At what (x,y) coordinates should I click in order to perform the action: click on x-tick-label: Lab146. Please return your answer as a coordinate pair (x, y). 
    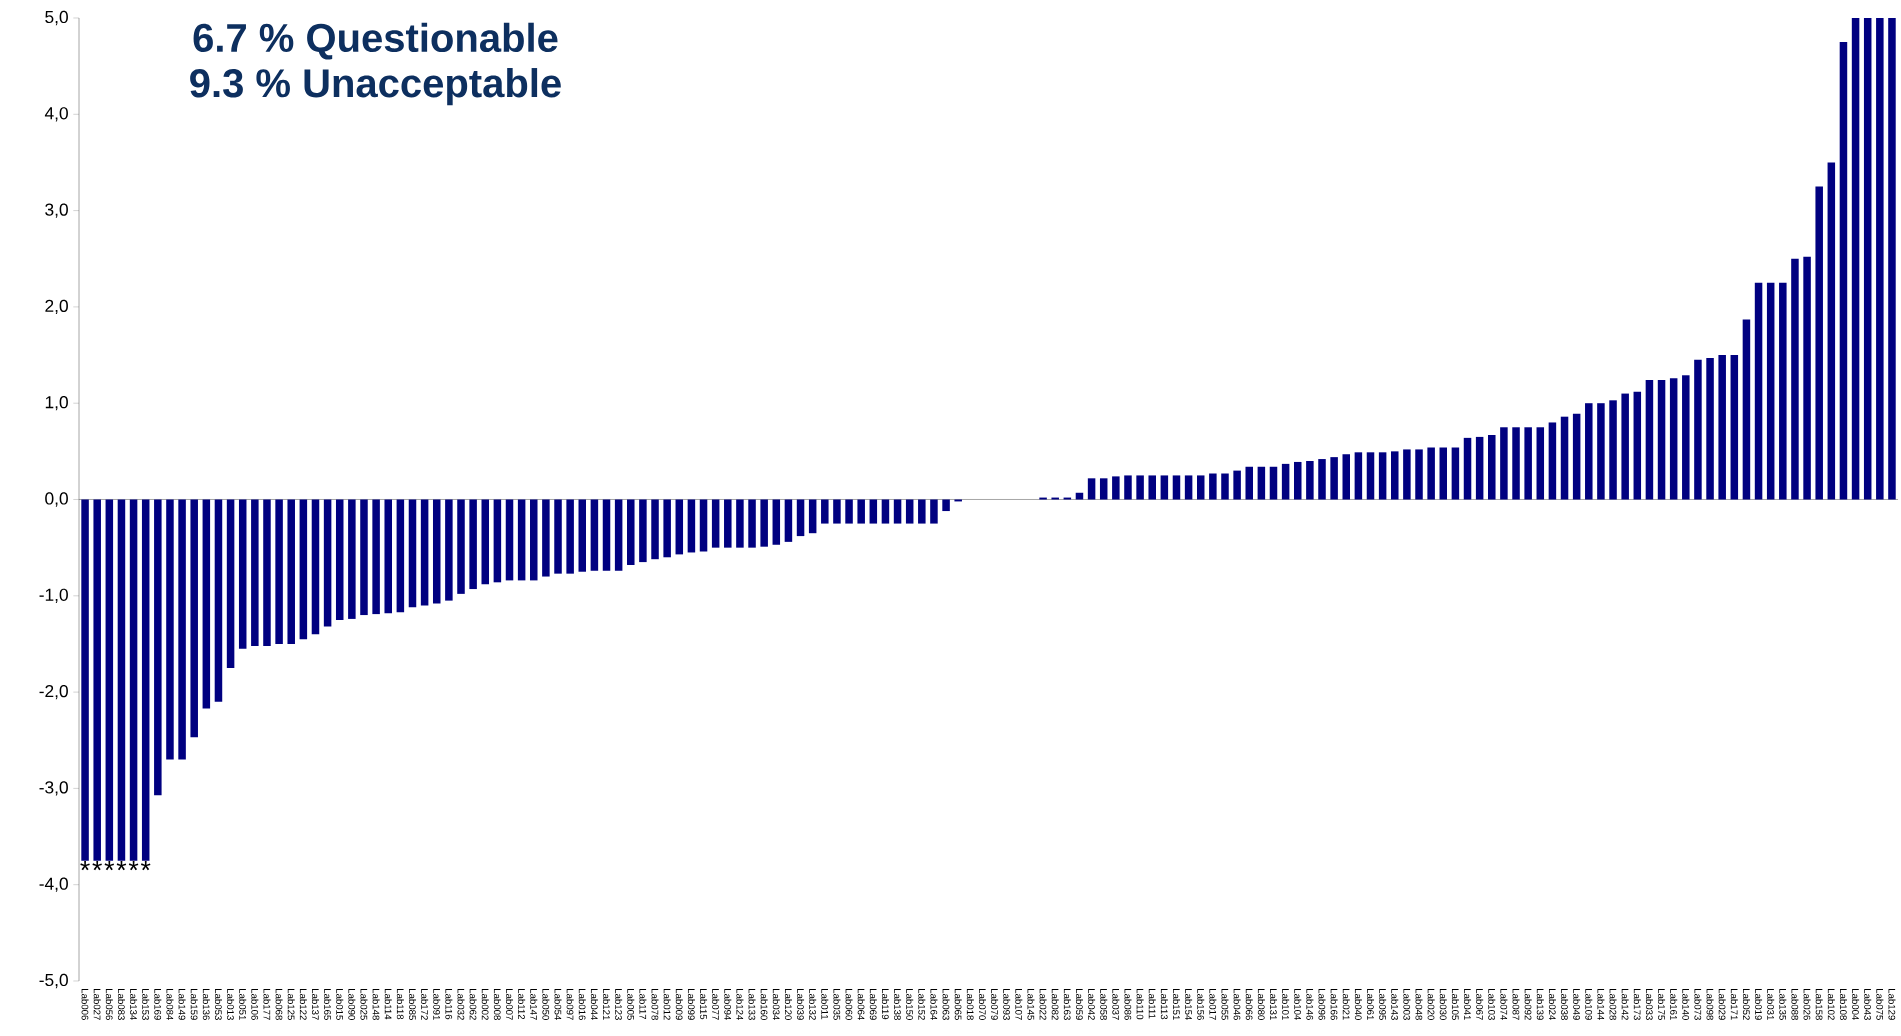
    Looking at the image, I should click on (1310, 1004).